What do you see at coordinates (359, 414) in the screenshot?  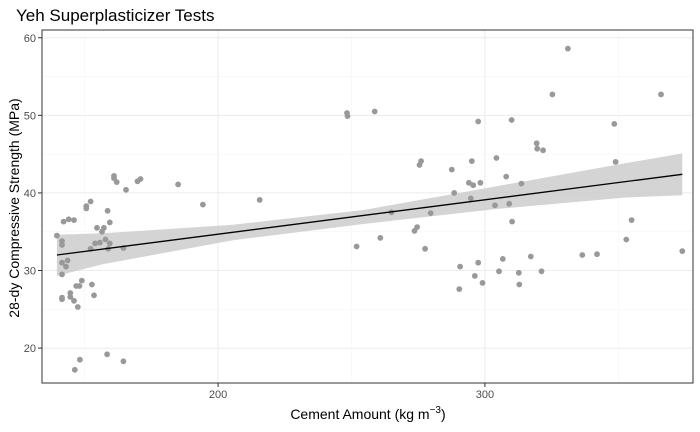 I see `x-axis-label-text: Cement Amount (kg m` at bounding box center [359, 414].